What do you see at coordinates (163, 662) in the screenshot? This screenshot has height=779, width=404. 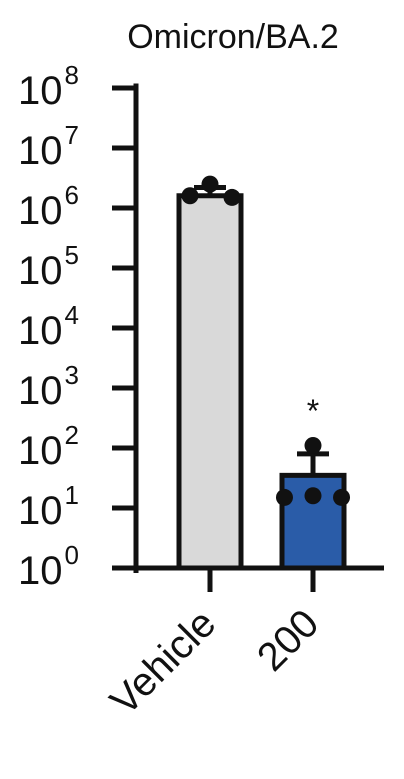 I see `x-tick-label: Vehicle` at bounding box center [163, 662].